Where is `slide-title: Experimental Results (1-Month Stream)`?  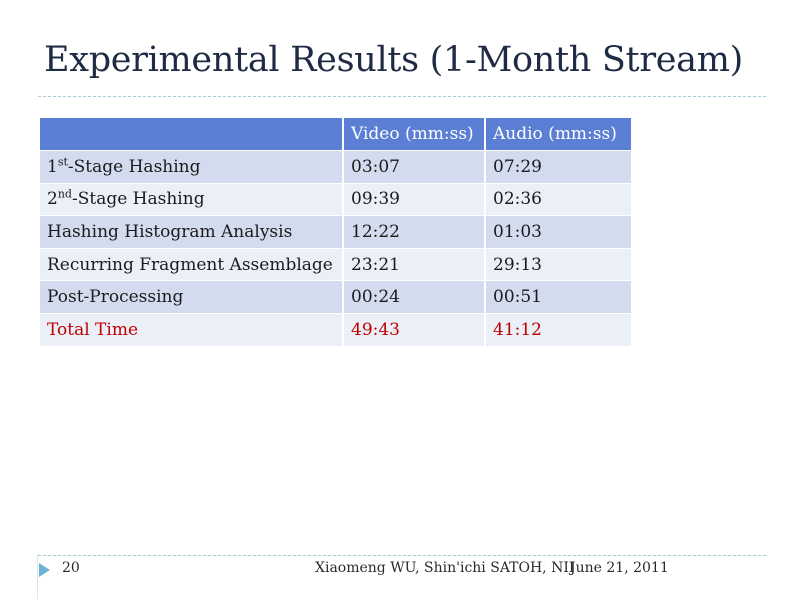
slide-title: Experimental Results (1-Month Stream) is located at coordinates (393, 60).